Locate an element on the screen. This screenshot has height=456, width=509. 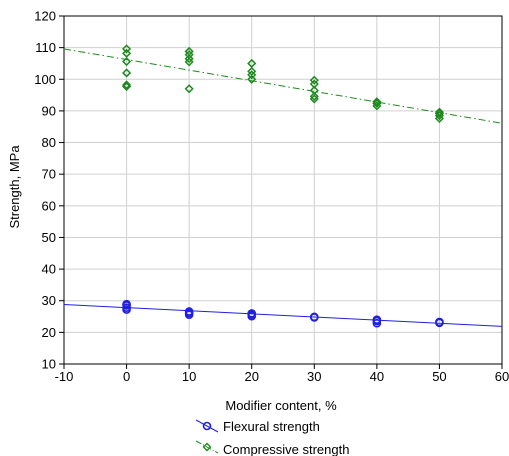
y-tick-label: 90 is located at coordinates (49, 110).